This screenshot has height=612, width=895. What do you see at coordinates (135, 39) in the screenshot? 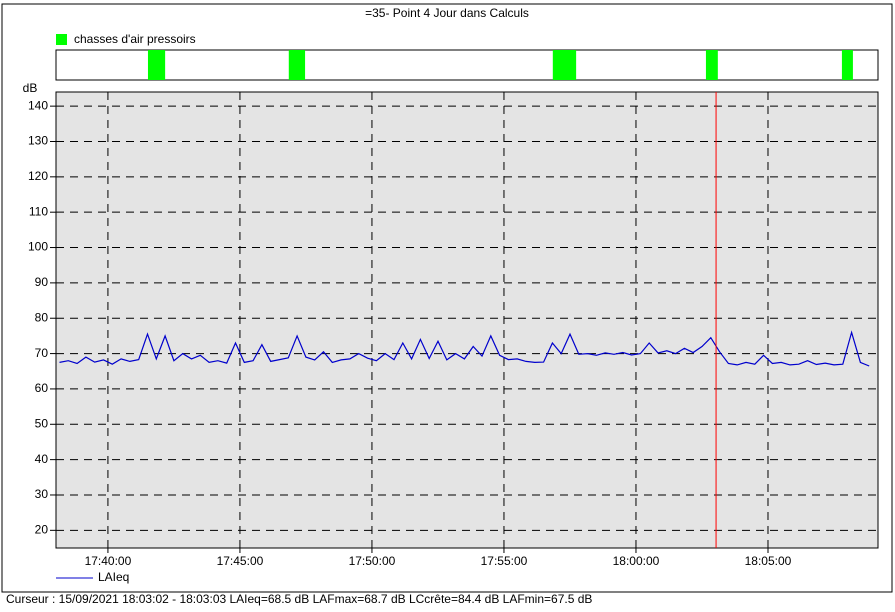
I see `legend-label: chasses d'air pressoirs` at bounding box center [135, 39].